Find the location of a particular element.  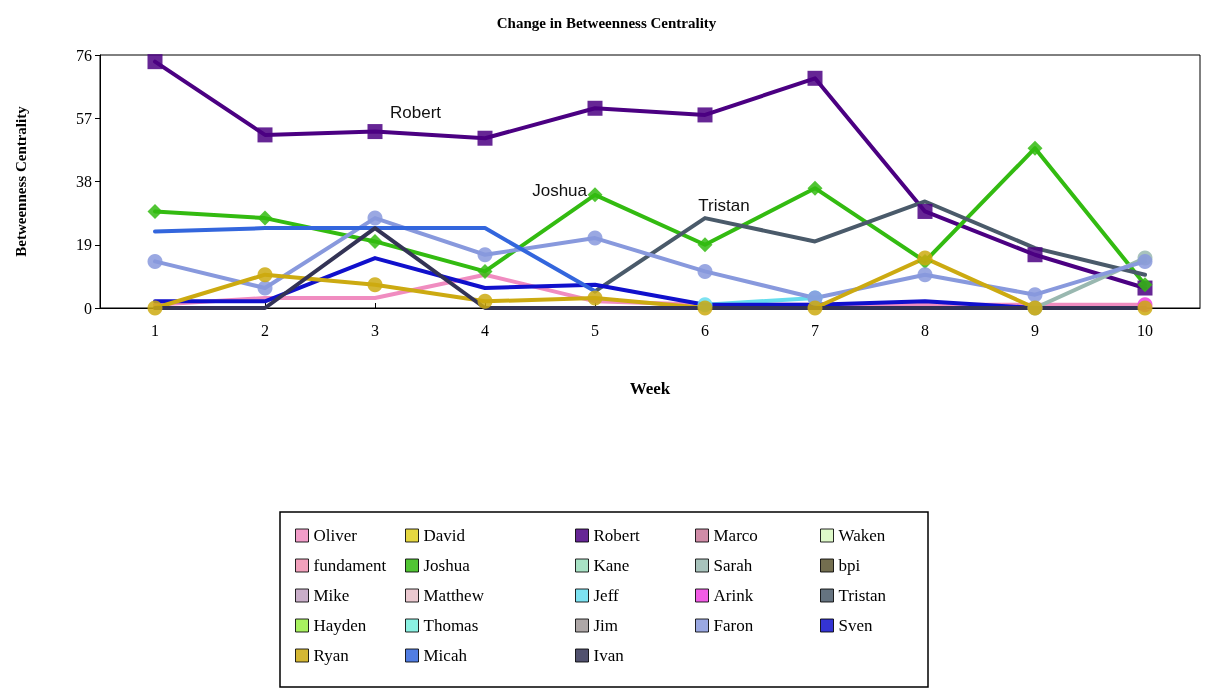

y-tick-label: 0 is located at coordinates (88, 308).